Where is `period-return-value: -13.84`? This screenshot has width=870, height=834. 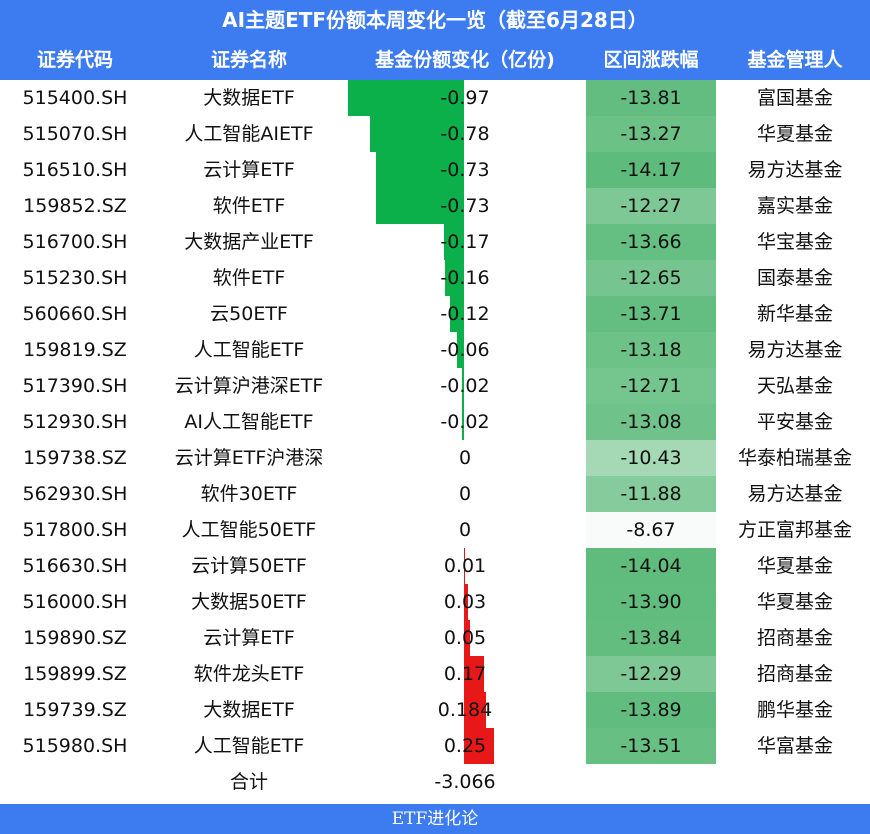
period-return-value: -13.84 is located at coordinates (651, 638).